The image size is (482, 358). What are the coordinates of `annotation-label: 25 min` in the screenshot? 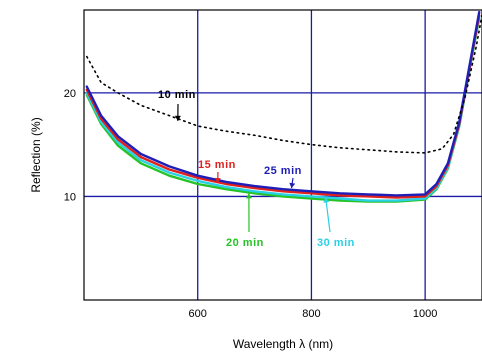 It's located at (283, 171).